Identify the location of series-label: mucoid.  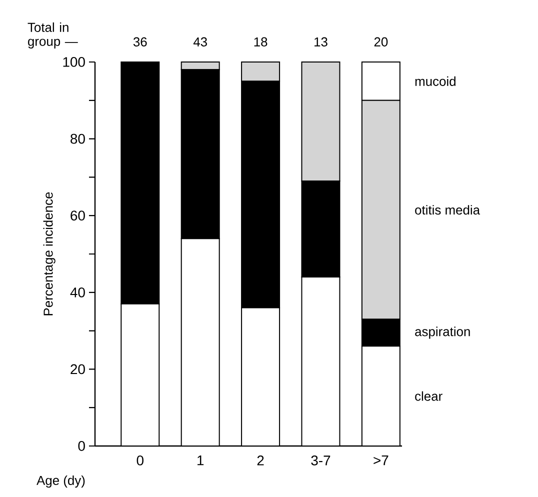
(435, 81).